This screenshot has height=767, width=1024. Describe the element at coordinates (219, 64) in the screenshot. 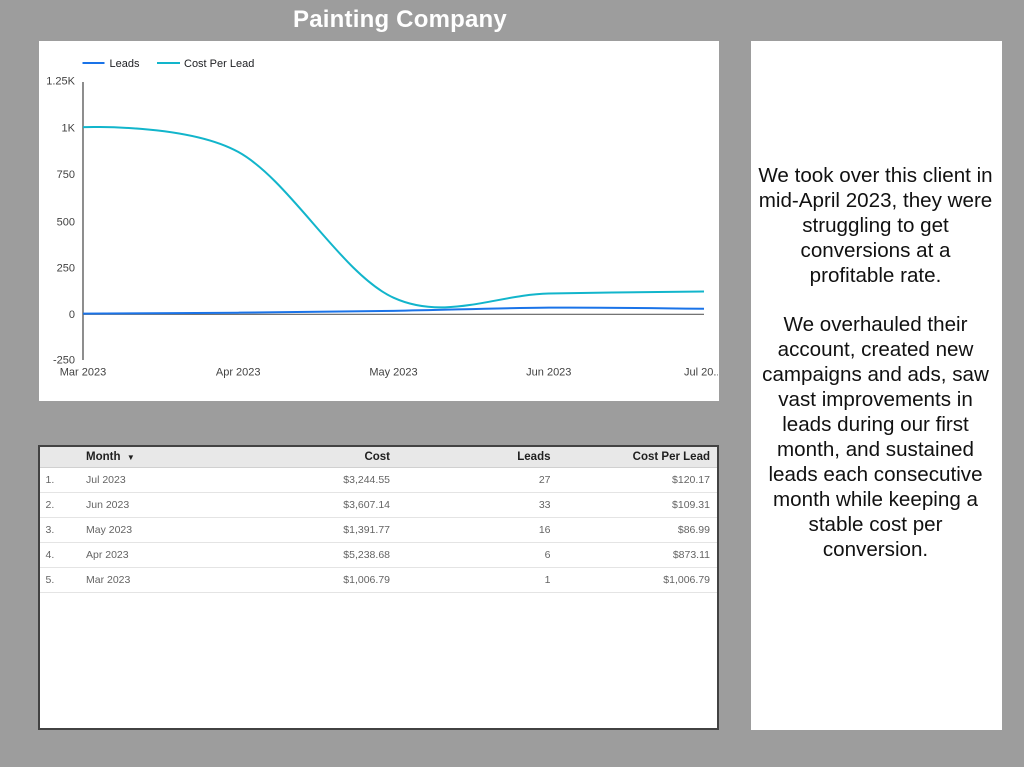

I see `svg-text: Cost Per Lead` at that location.